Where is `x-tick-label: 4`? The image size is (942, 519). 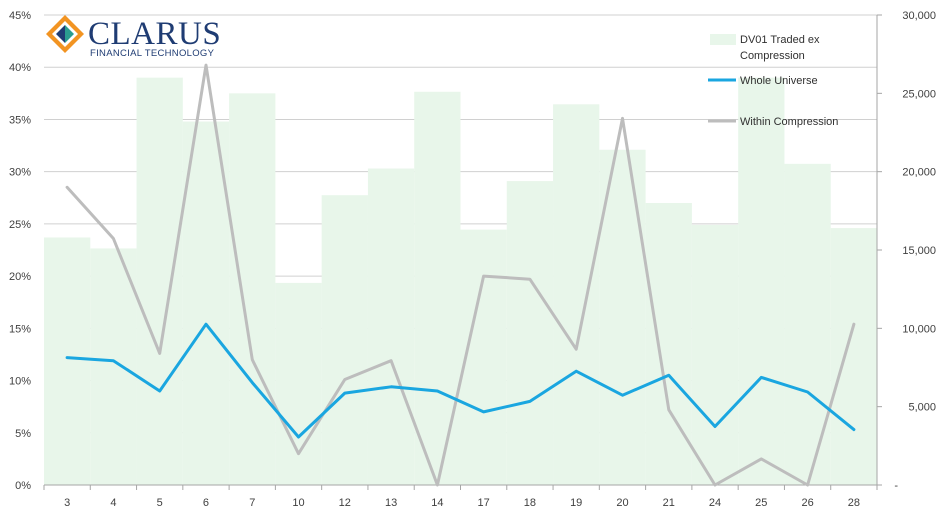
x-tick-label: 4 is located at coordinates (113, 503).